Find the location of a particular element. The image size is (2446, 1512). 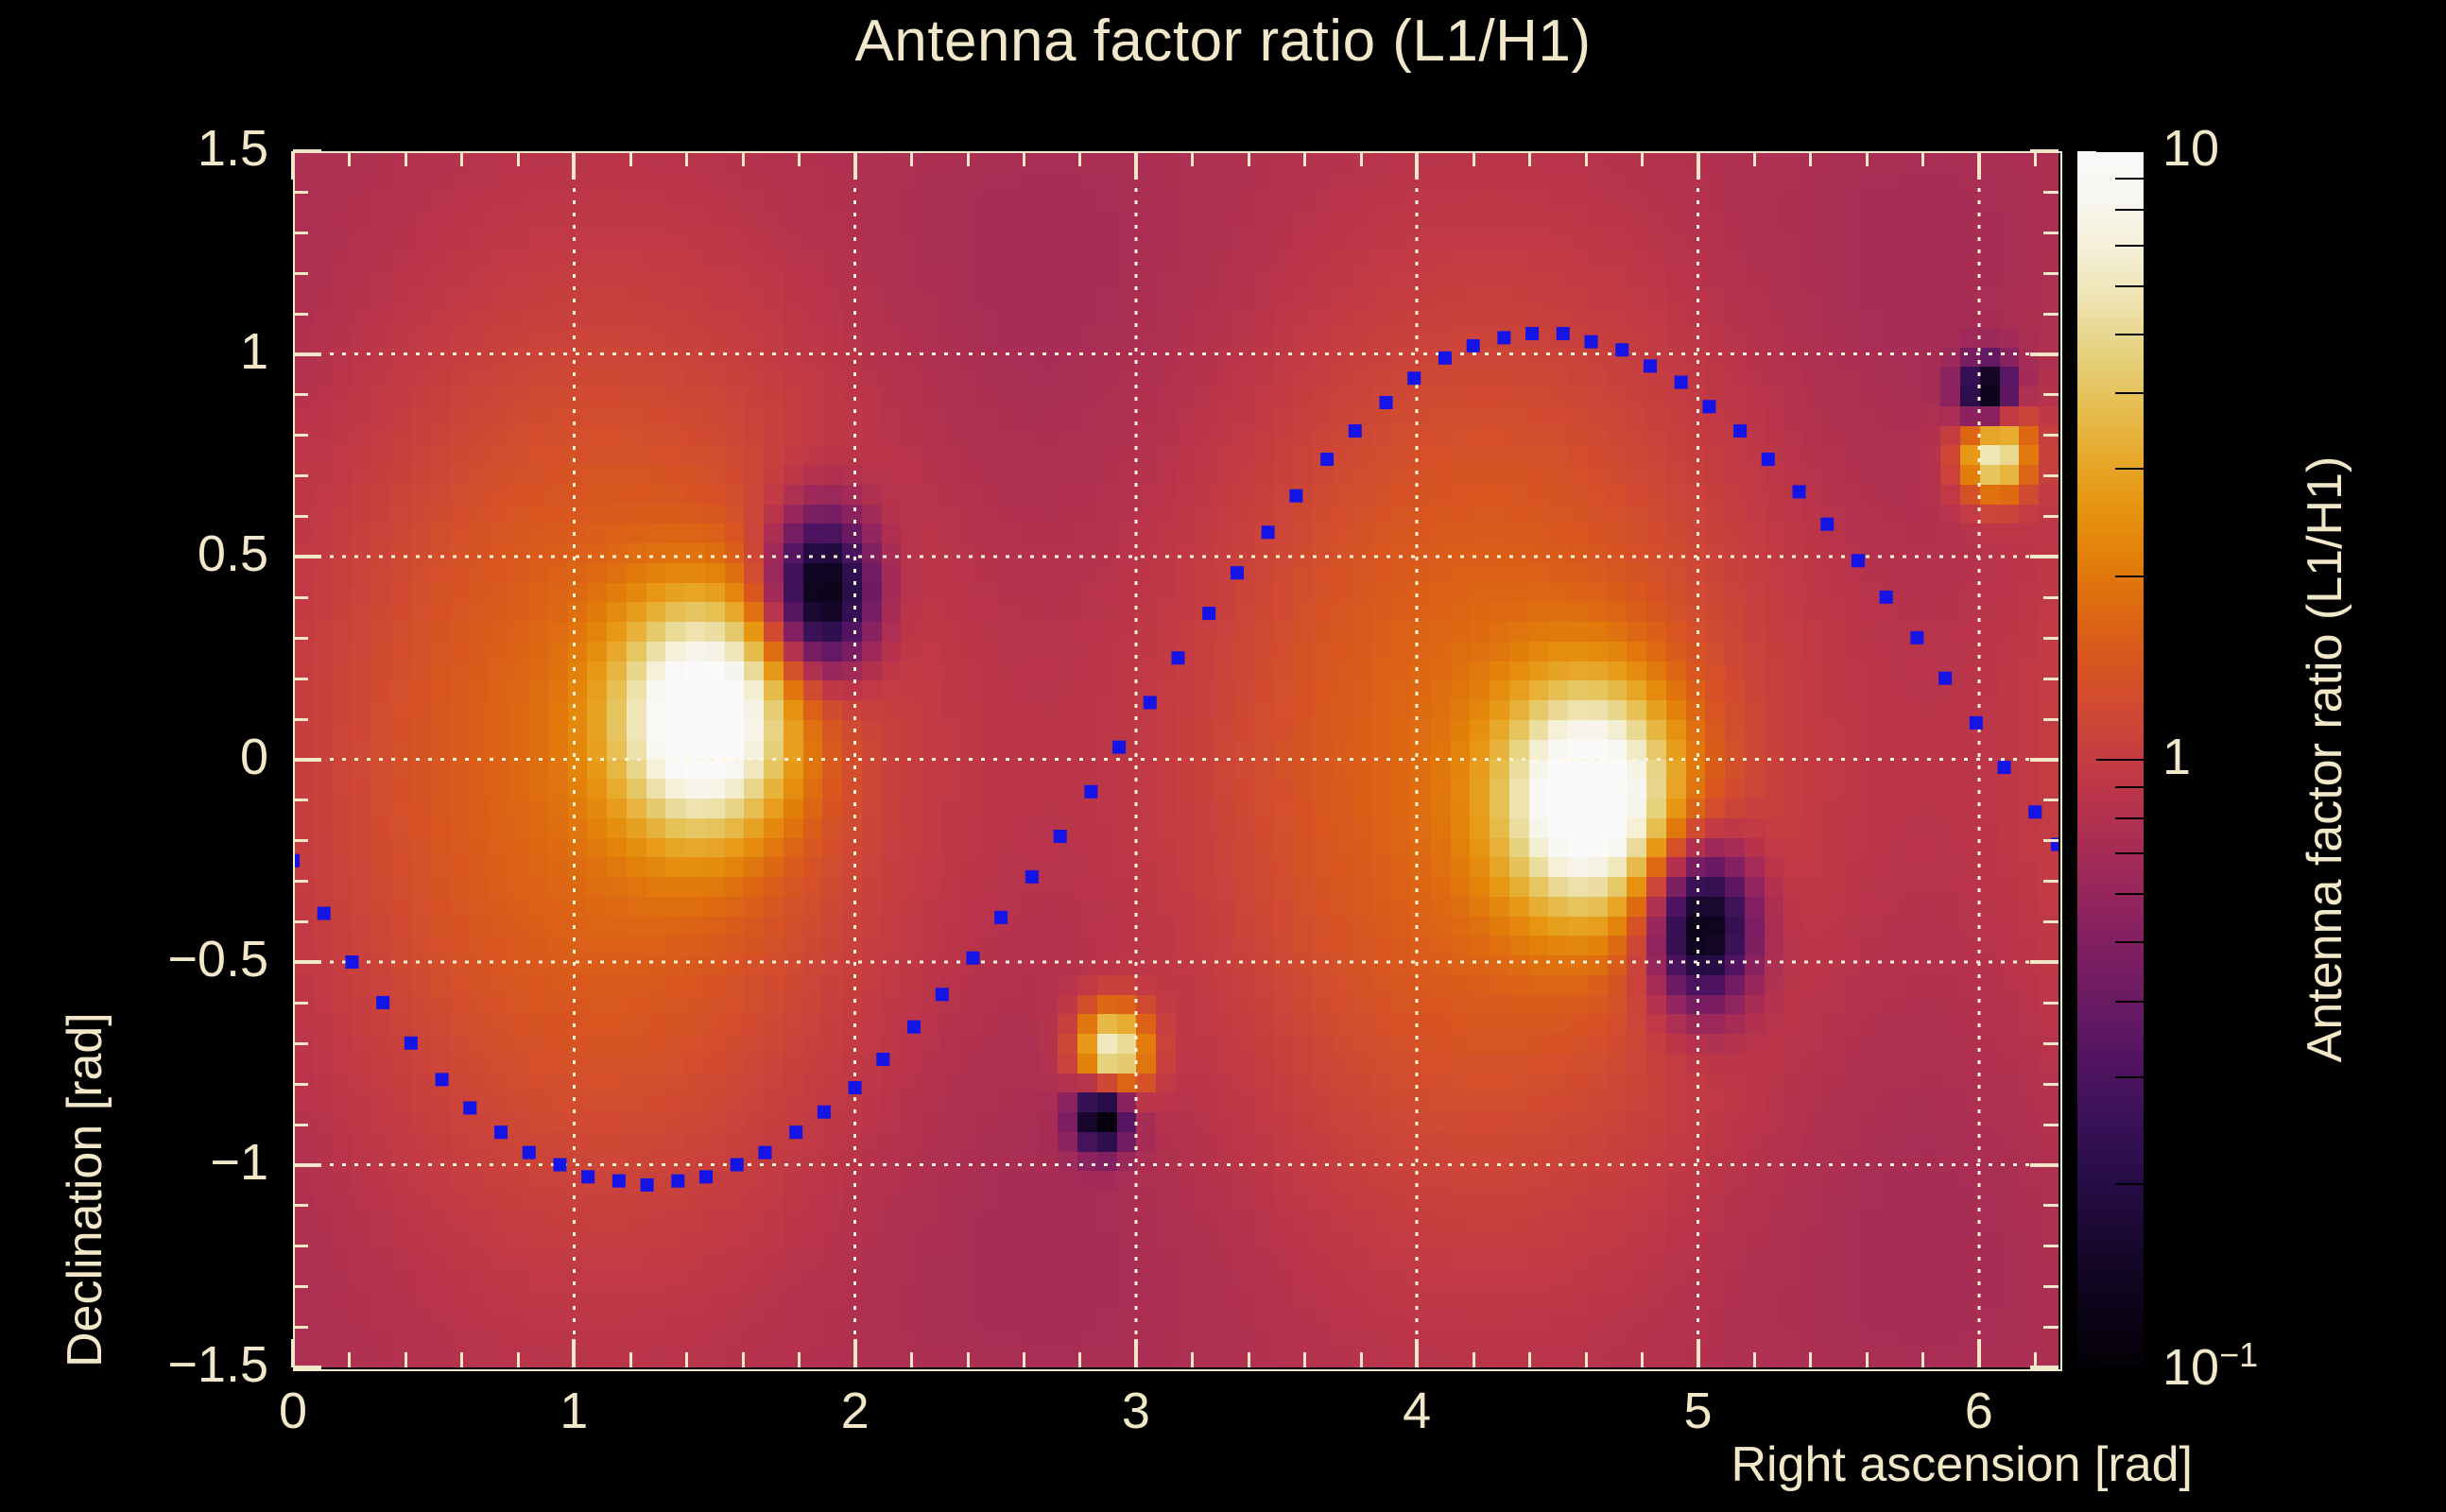

x-tick-label: 1 is located at coordinates (574, 1411).